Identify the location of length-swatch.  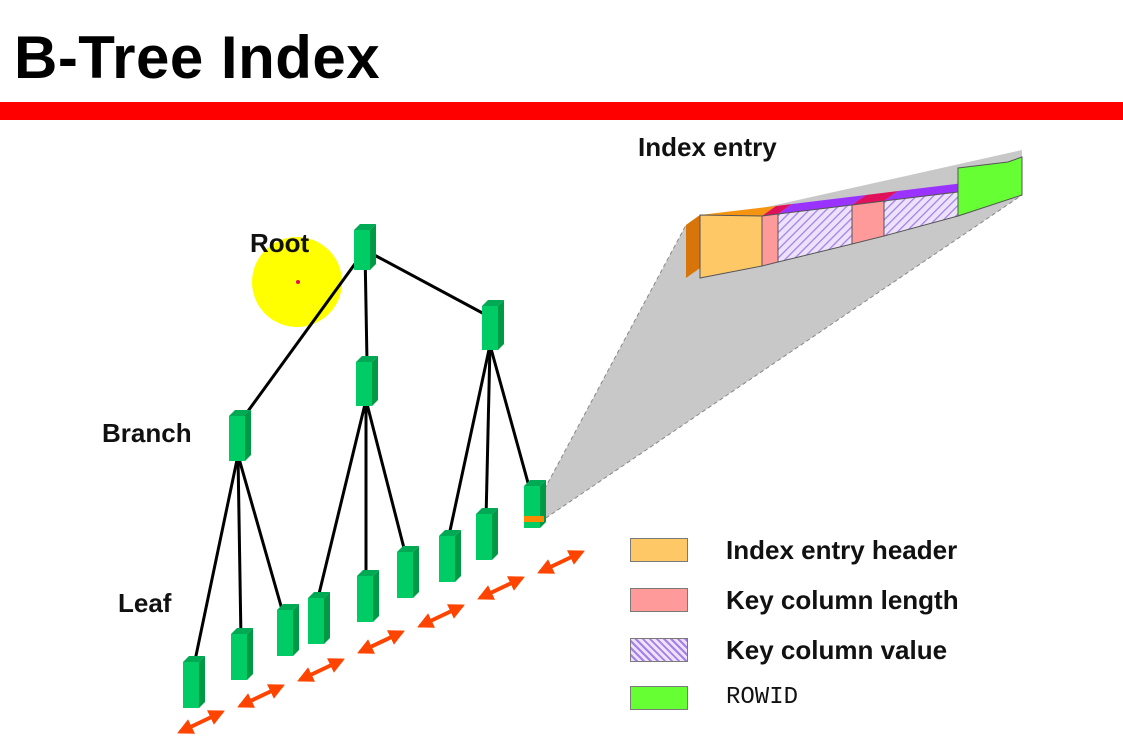
(659, 600).